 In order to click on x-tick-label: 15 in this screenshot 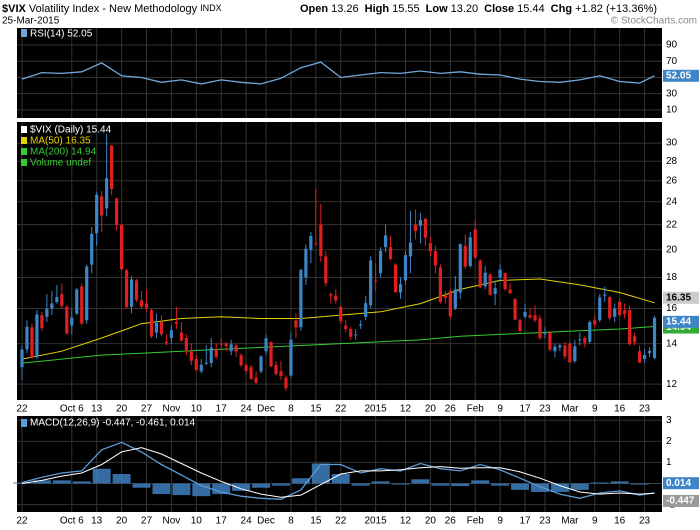, I will do `click(316, 409)`.